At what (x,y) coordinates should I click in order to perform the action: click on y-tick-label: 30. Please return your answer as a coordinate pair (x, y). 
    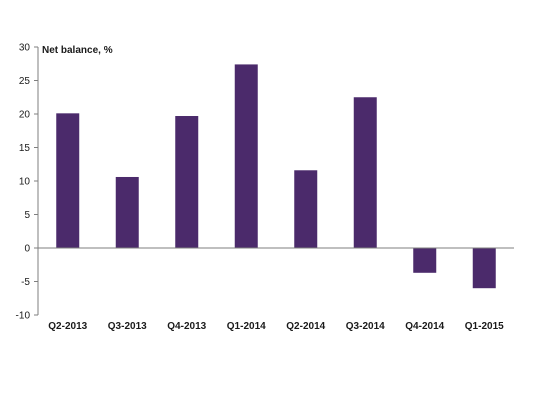
    Looking at the image, I should click on (25, 48).